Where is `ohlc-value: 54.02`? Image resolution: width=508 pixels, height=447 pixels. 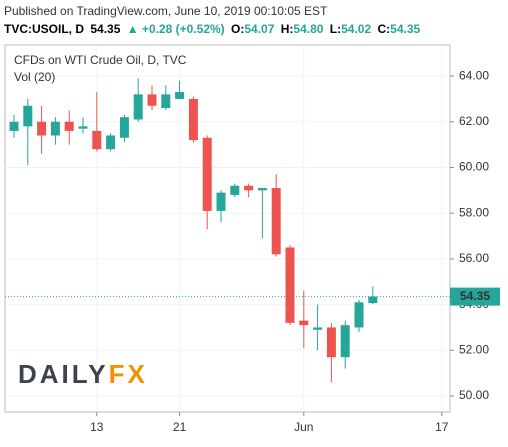 ohlc-value: 54.02 is located at coordinates (356, 29).